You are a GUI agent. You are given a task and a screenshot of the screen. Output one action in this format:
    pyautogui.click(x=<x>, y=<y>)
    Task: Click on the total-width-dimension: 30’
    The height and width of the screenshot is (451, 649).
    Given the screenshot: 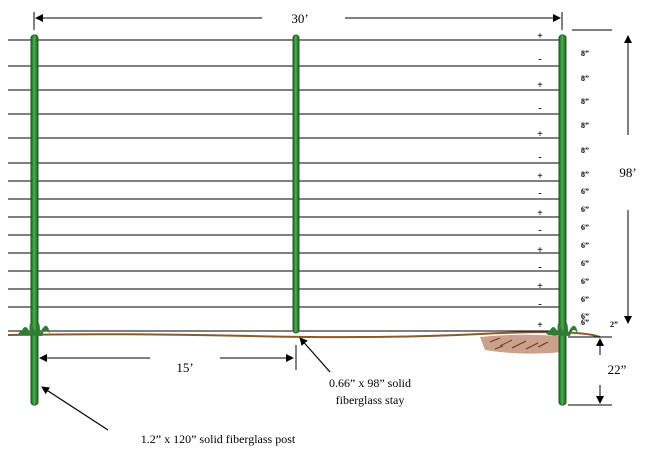 What is the action you would take?
    pyautogui.click(x=298, y=20)
    